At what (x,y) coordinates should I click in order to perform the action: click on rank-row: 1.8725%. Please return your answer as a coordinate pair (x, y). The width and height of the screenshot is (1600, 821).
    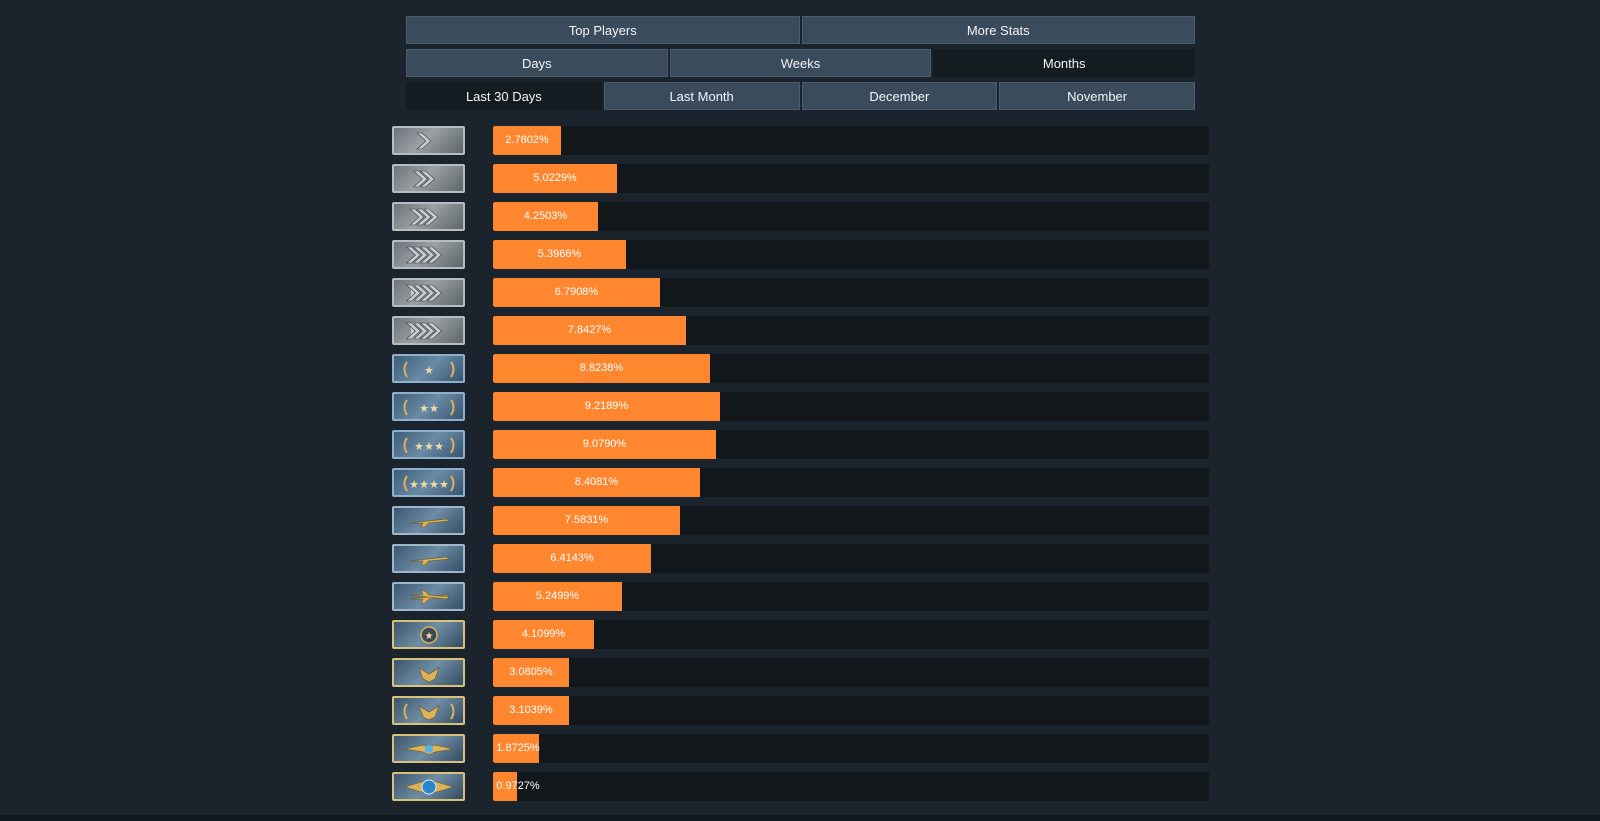
    Looking at the image, I should click on (801, 748).